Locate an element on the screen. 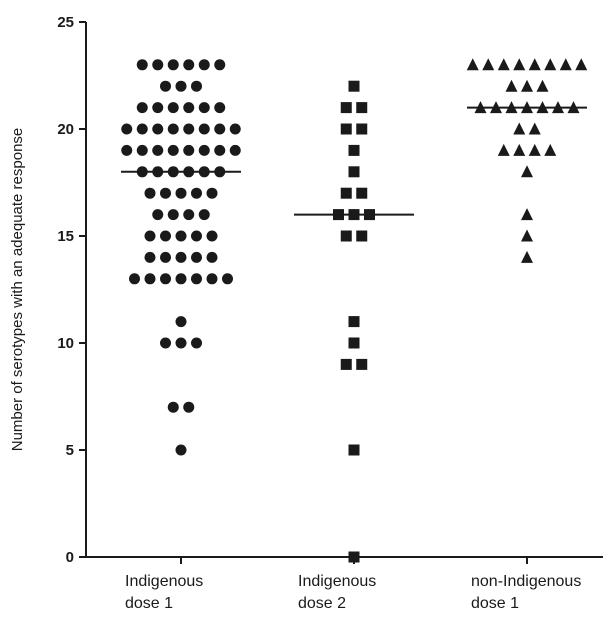 Image resolution: width=610 pixels, height=618 pixels. y-tick-label: 25 is located at coordinates (65, 22).